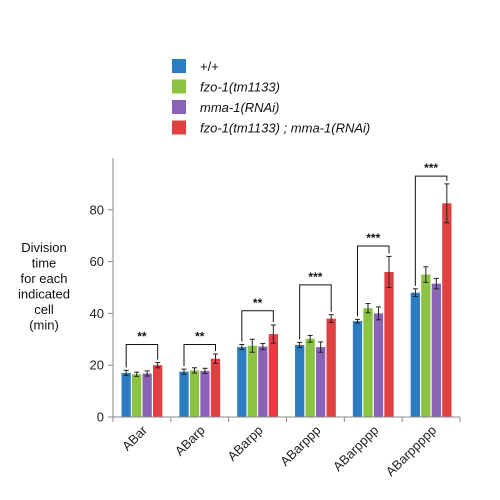 The width and height of the screenshot is (500, 500). I want to click on x-tick-label: ABarpp, so click(244, 443).